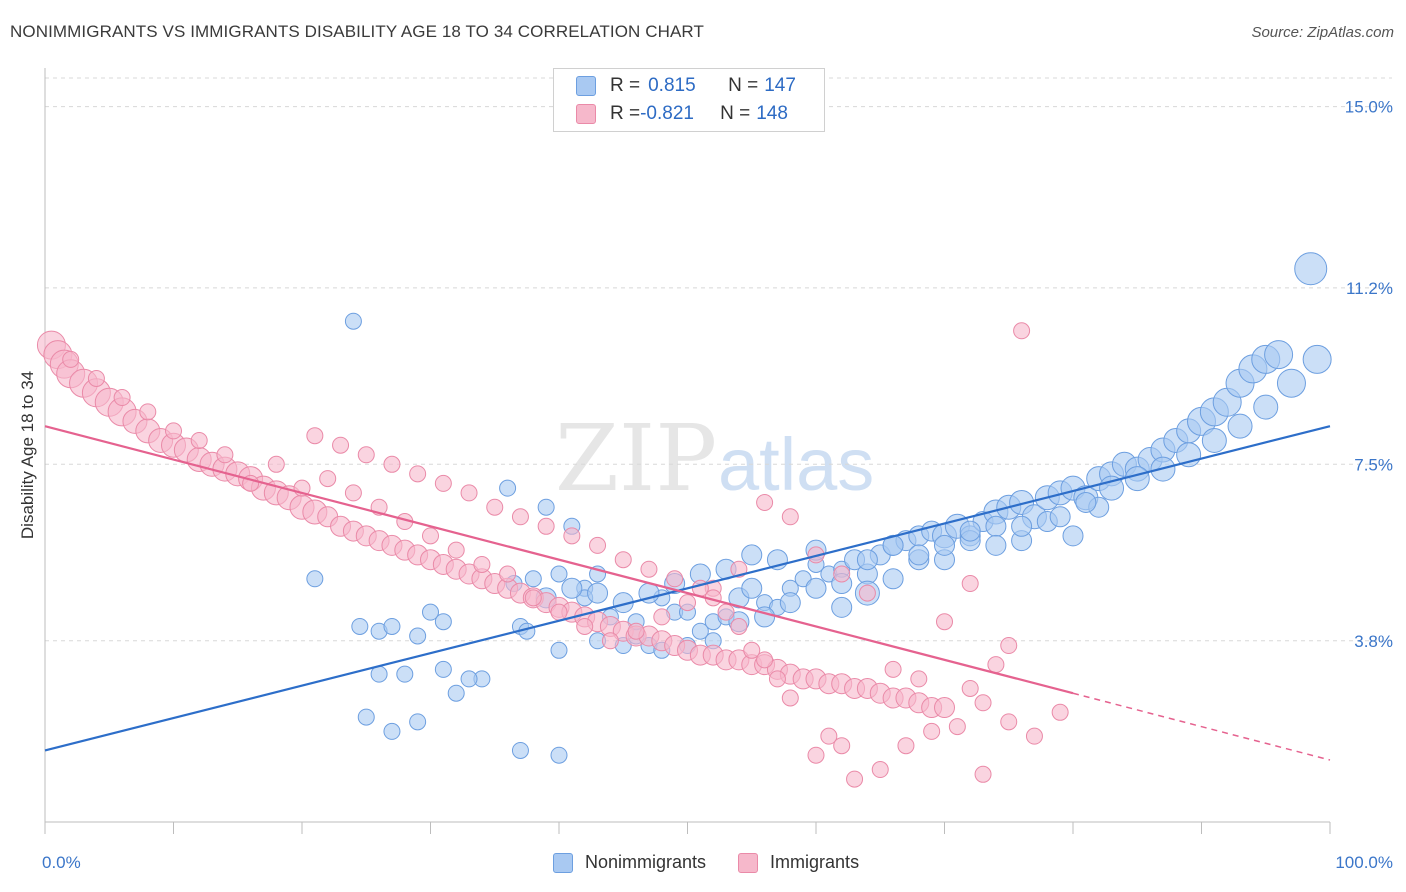  I want to click on legend-row-immigrants: R = -0.821 N = 148, so click(682, 114).